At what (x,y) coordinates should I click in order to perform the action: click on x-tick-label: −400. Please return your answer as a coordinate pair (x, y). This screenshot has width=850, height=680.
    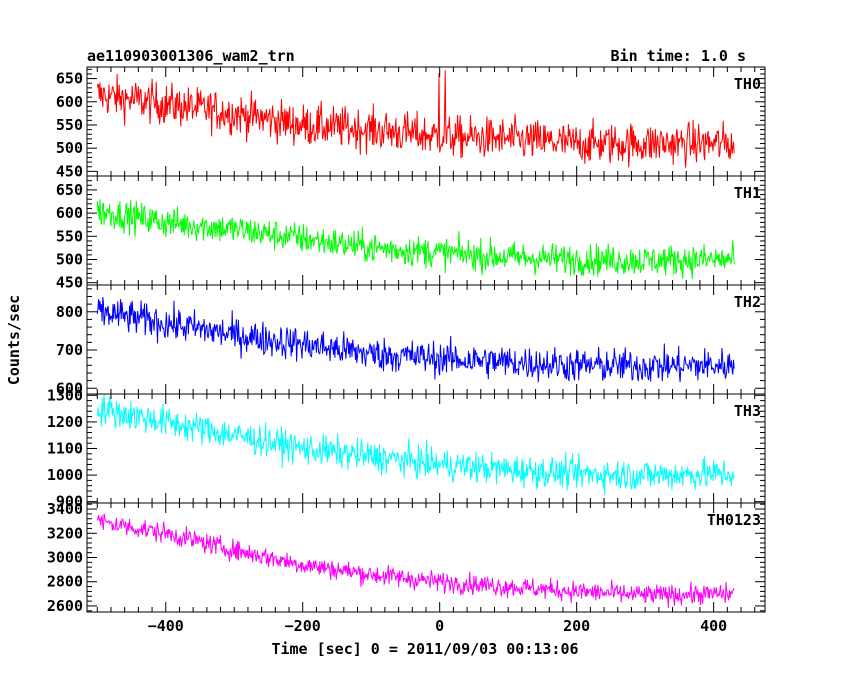
    Looking at the image, I should click on (166, 626).